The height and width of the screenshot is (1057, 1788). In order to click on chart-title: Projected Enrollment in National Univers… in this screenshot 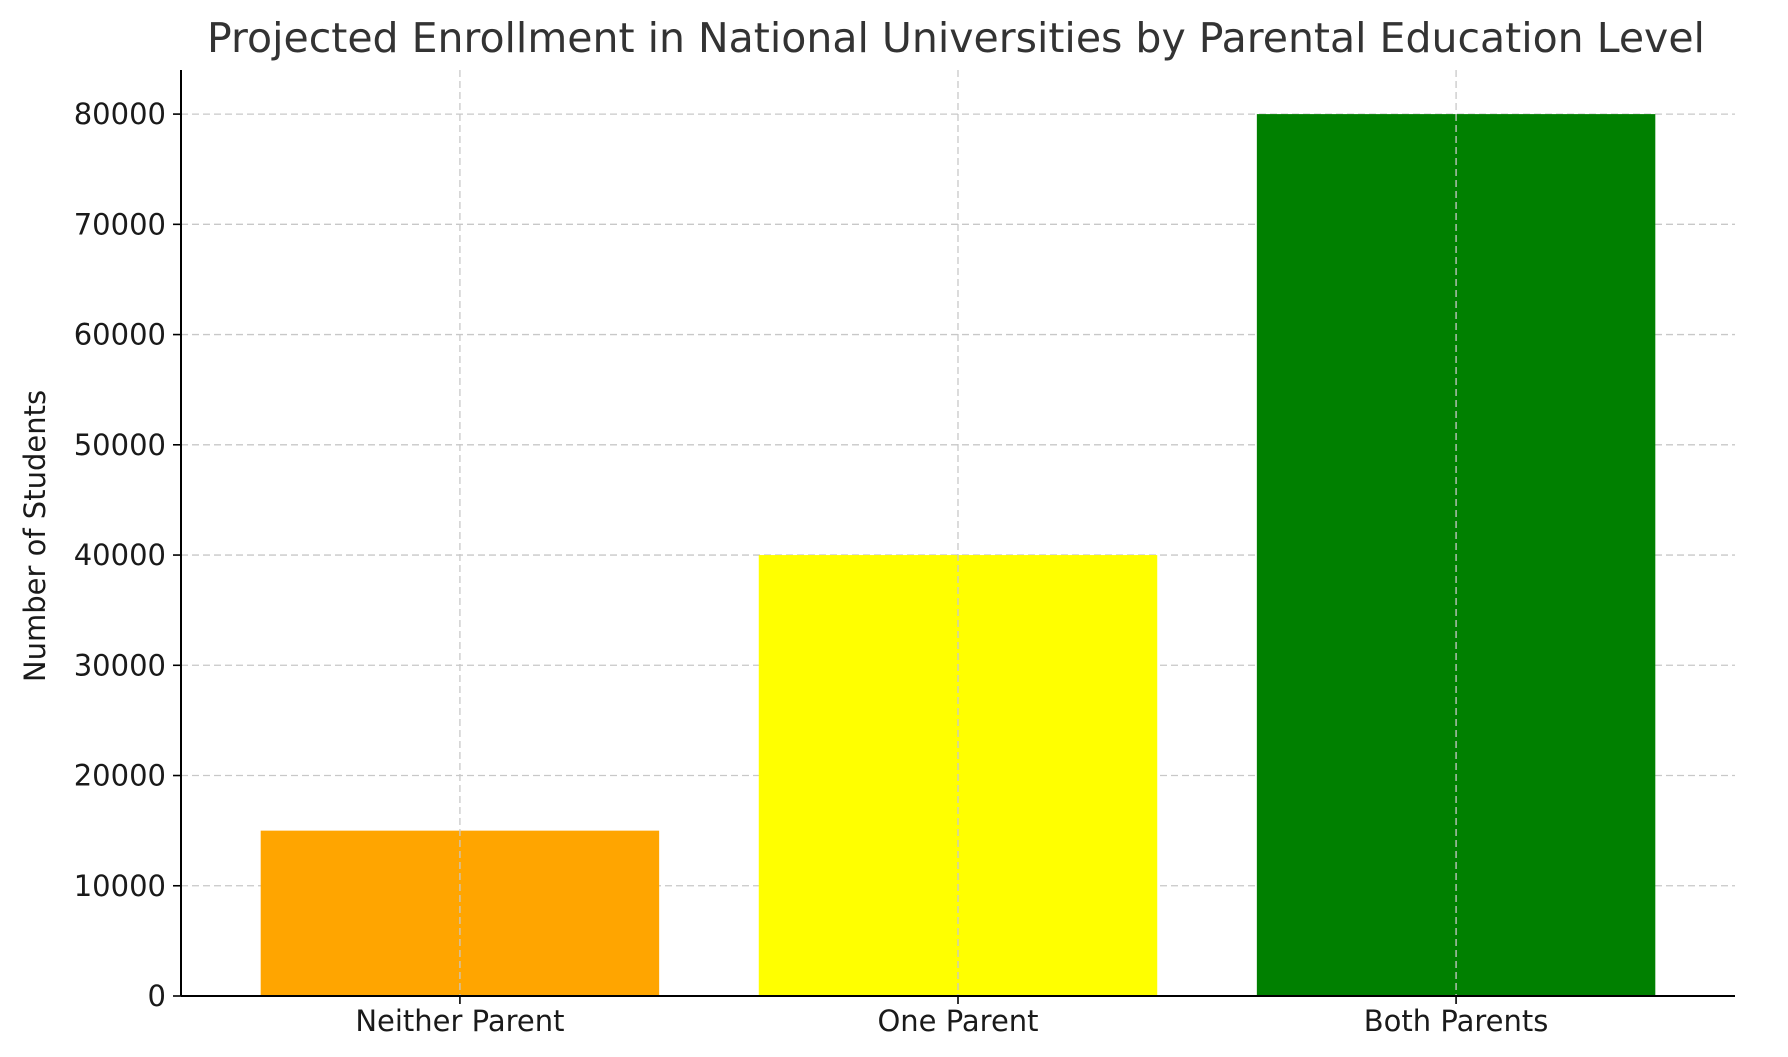, I will do `click(956, 38)`.